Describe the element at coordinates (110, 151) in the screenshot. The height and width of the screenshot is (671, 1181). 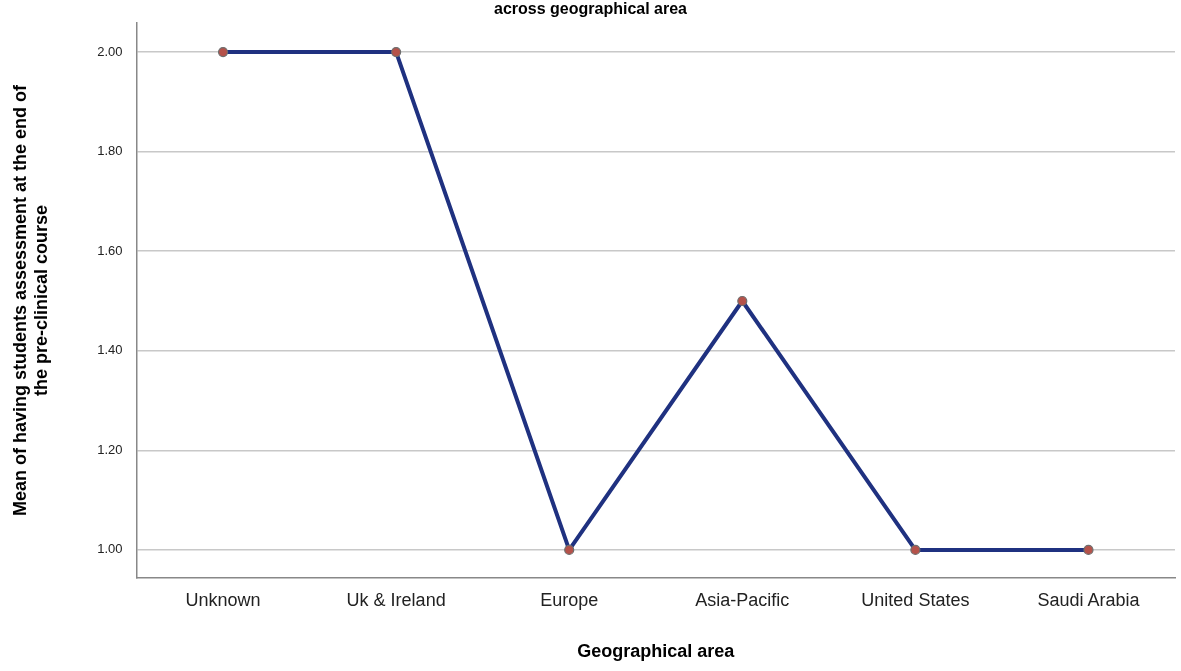
I see `y-tick-label: 1.80` at that location.